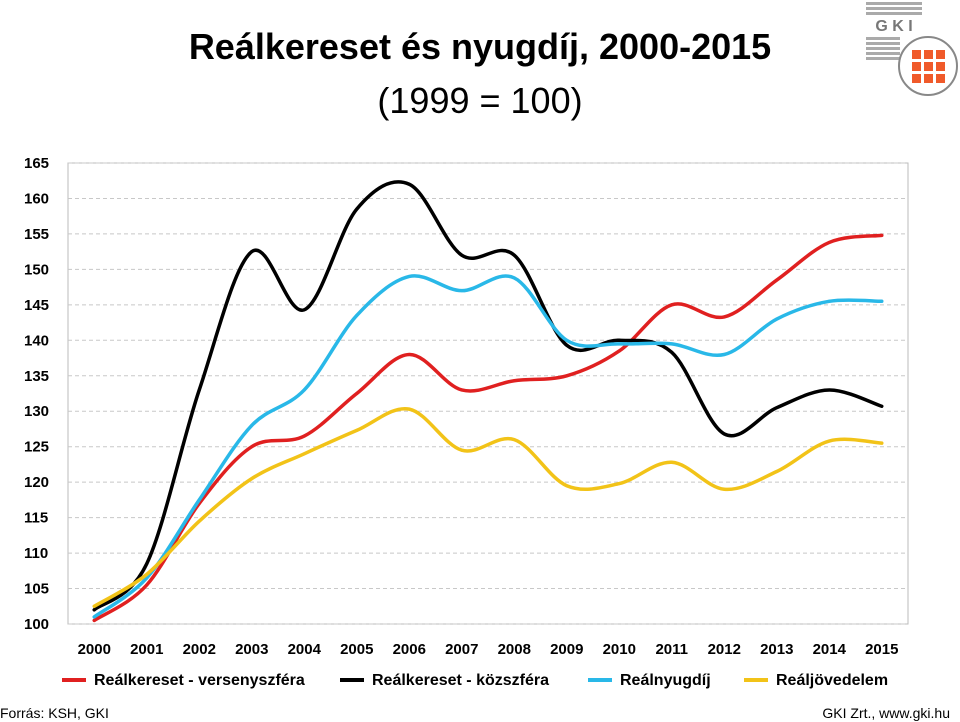 This screenshot has width=960, height=722. What do you see at coordinates (832, 680) in the screenshot?
I see `legend-label: Reáljövedelem` at bounding box center [832, 680].